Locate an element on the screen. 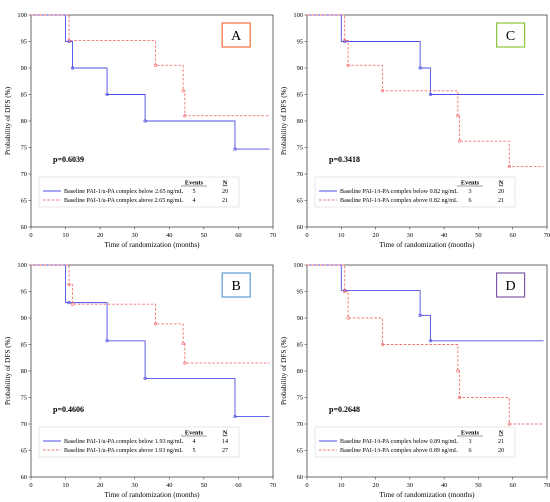  y-tick-label: 70 is located at coordinates (24, 424).